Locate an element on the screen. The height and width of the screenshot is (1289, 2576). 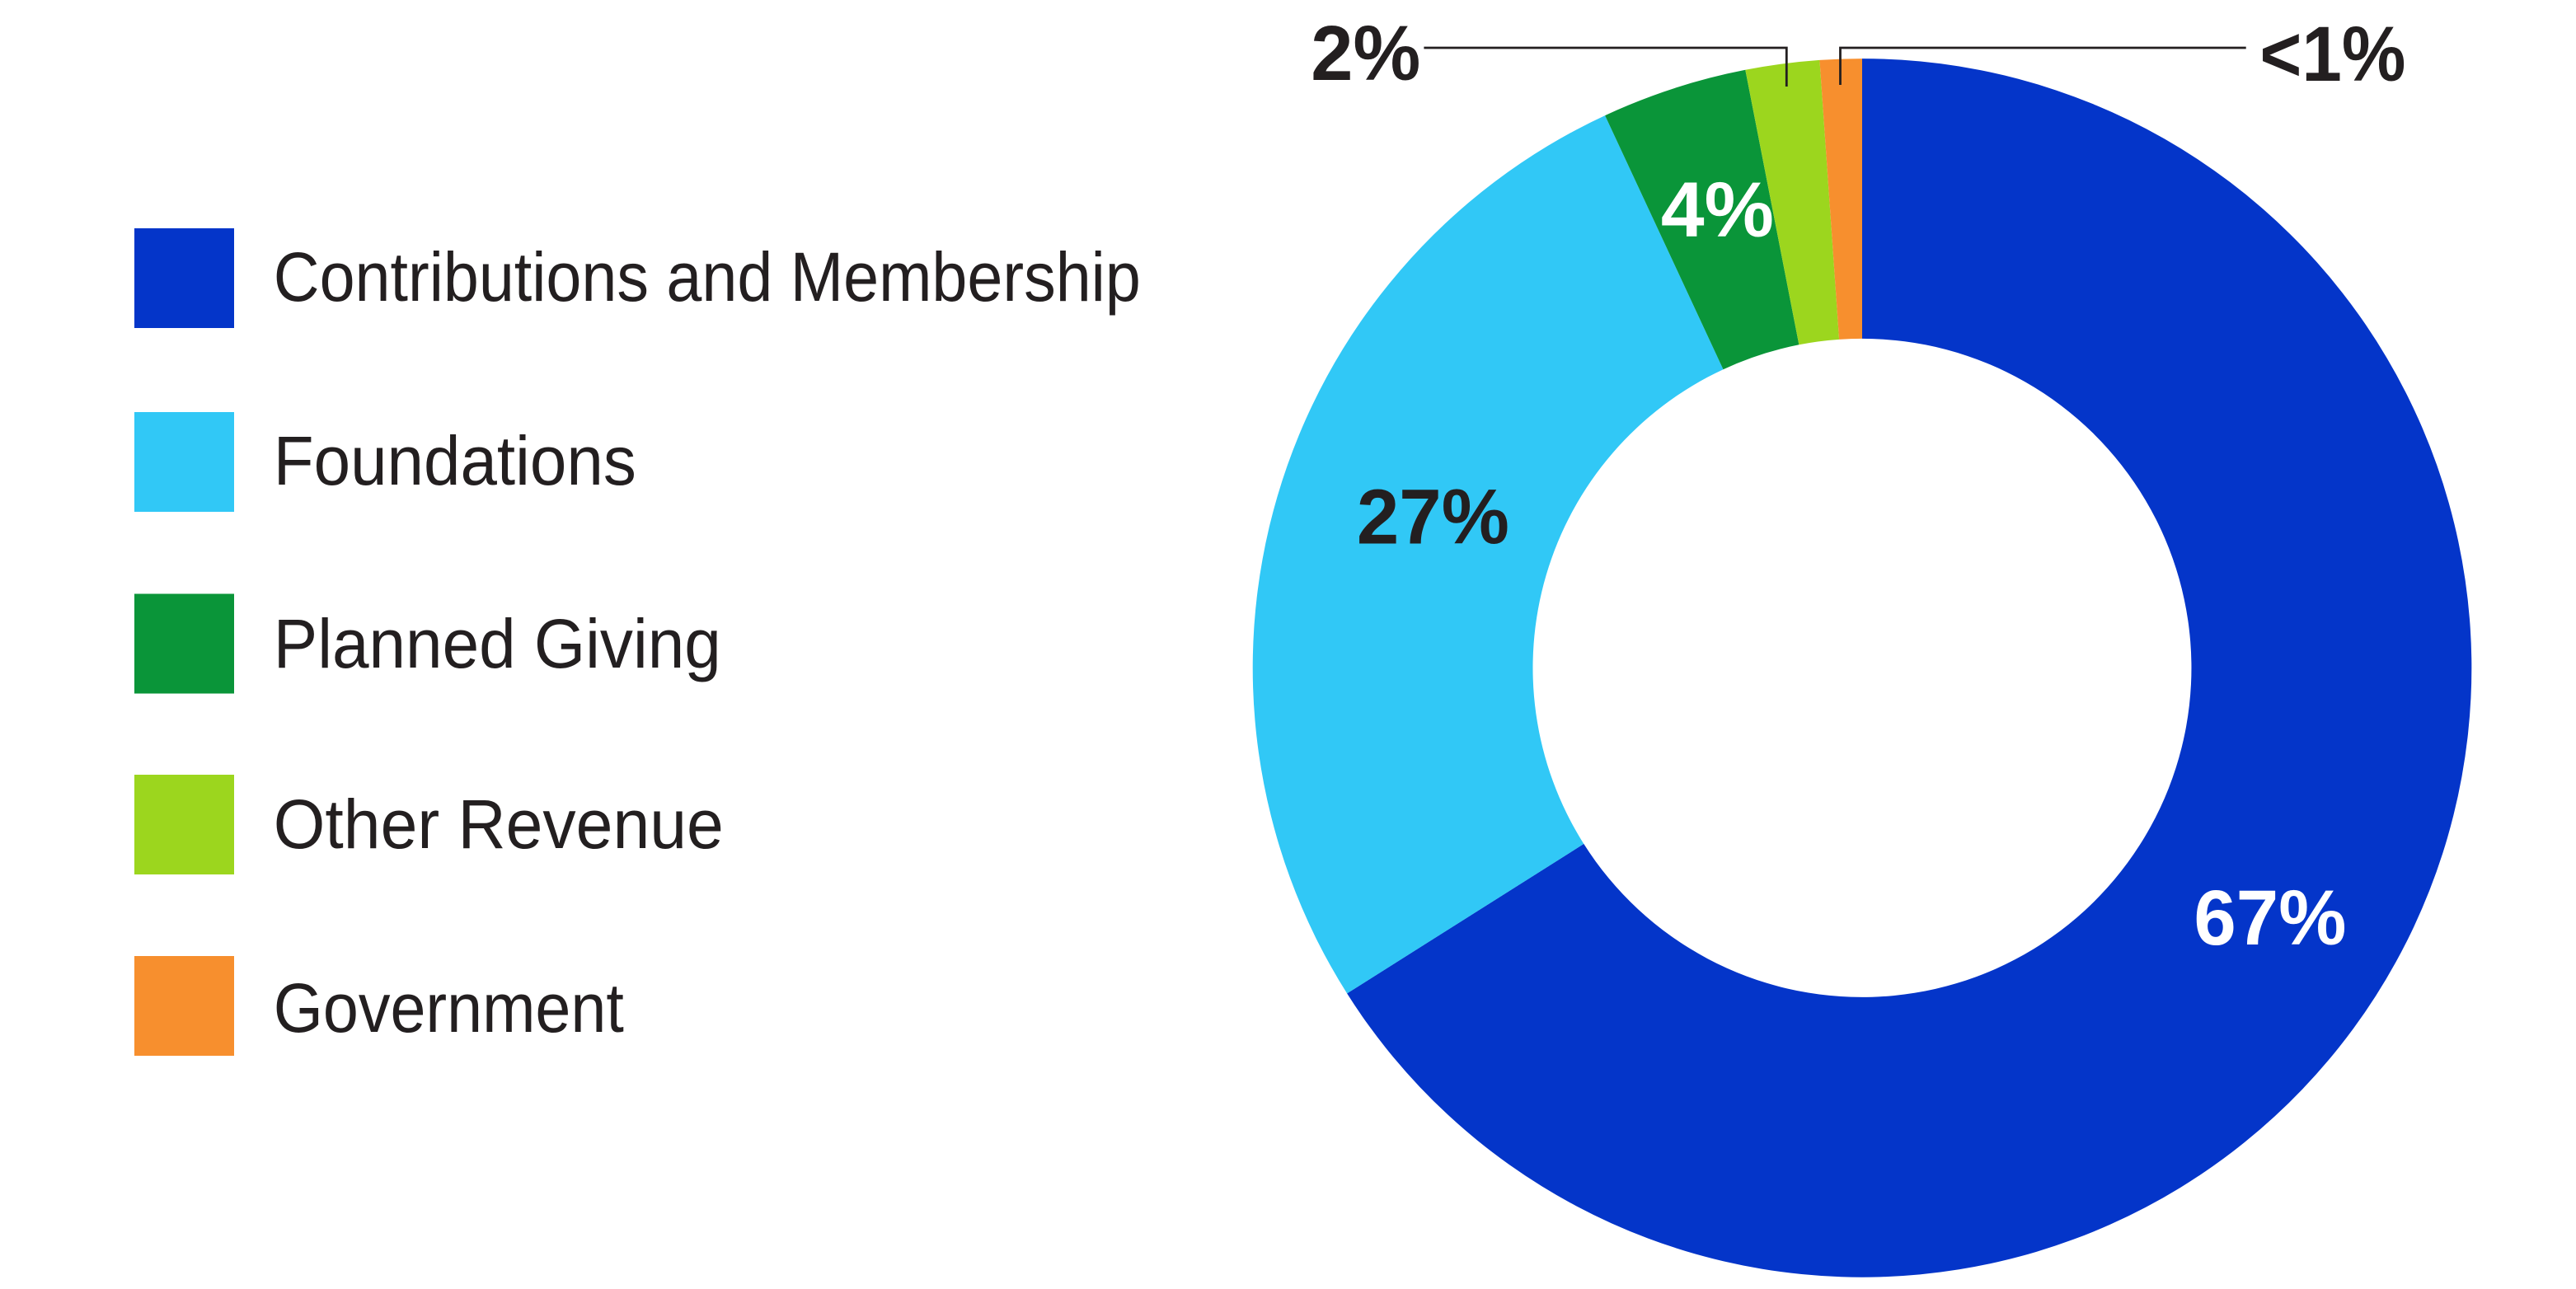
svg-text: 4% is located at coordinates (1717, 210).